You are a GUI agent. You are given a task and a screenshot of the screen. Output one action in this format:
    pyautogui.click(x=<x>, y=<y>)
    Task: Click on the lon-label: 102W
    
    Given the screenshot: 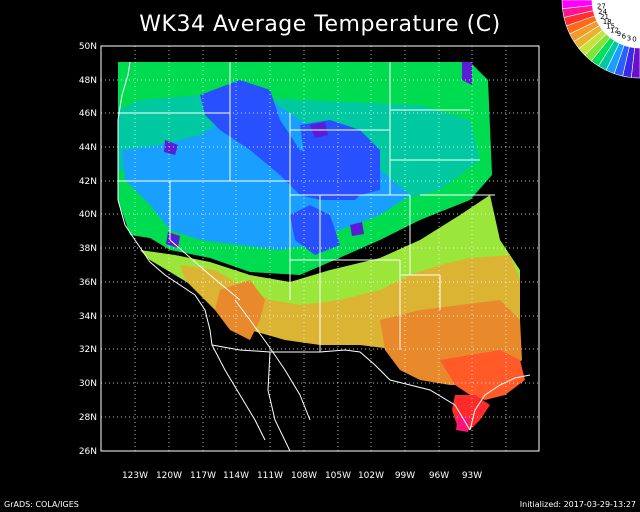 What is the action you would take?
    pyautogui.click(x=371, y=476)
    